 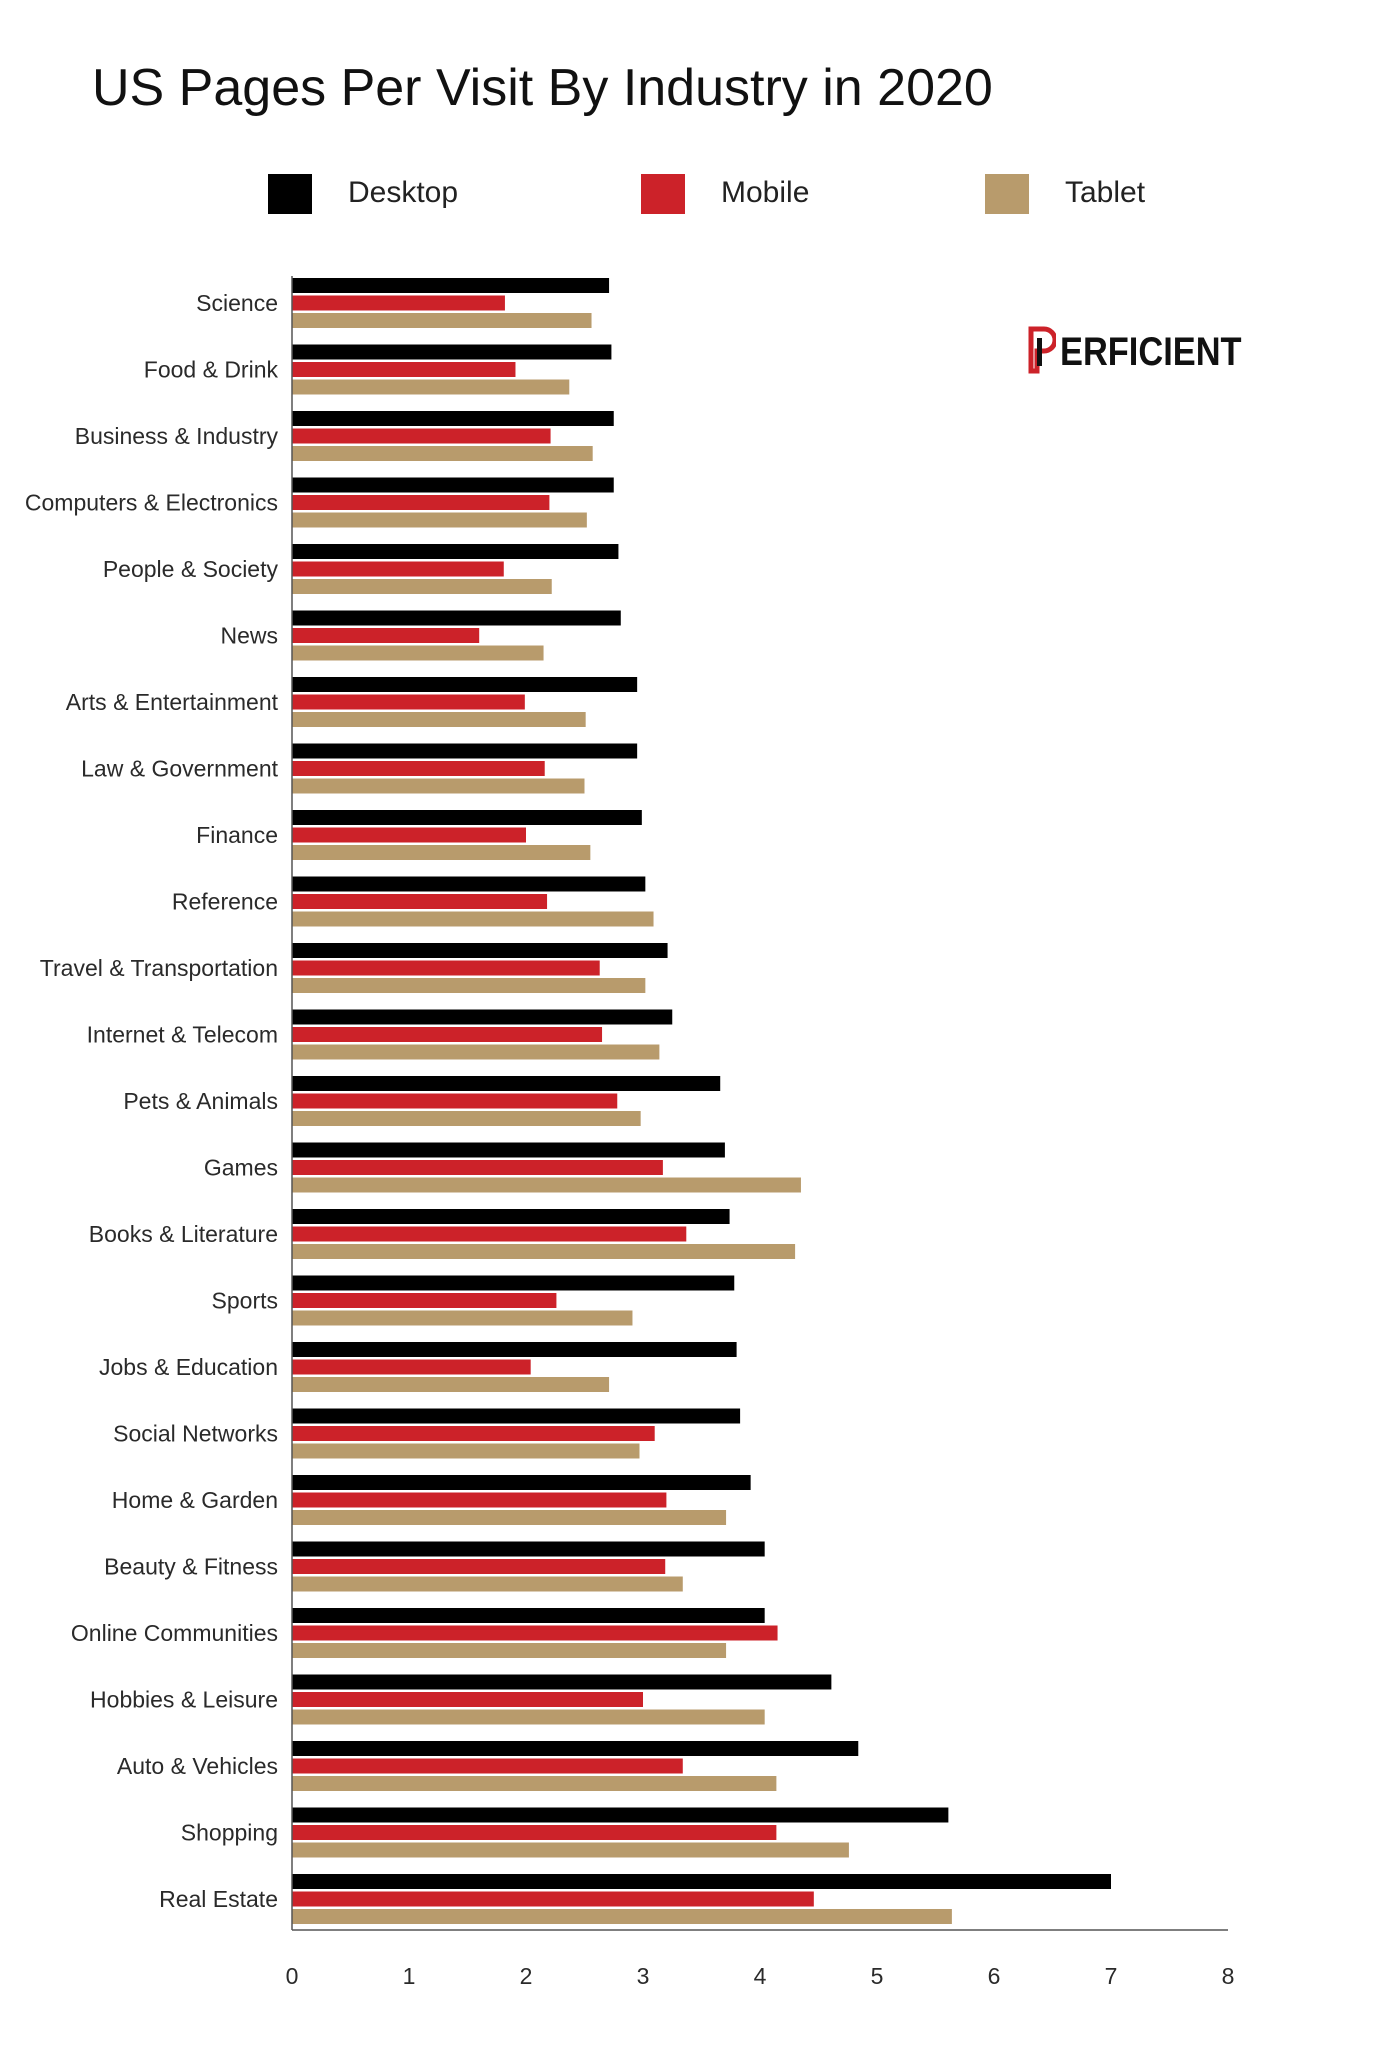 What do you see at coordinates (218, 1899) in the screenshot?
I see `category-label-real-estate: Real Estate` at bounding box center [218, 1899].